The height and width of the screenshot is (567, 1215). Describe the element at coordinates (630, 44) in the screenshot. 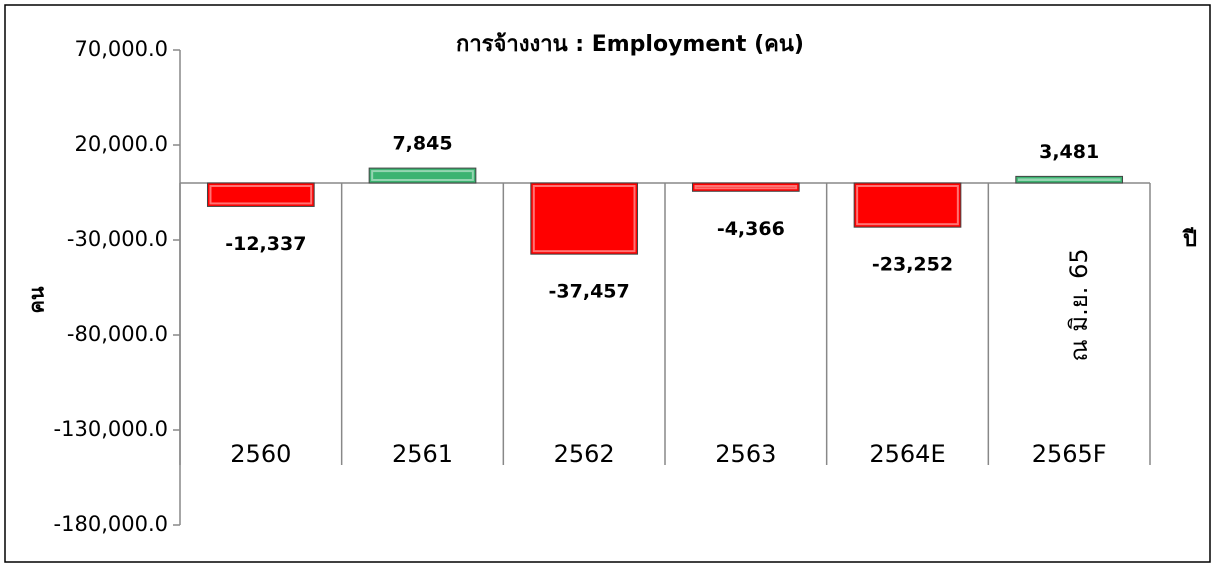

I see `chart-title: การจ้างงาน : Employment (คน)` at that location.